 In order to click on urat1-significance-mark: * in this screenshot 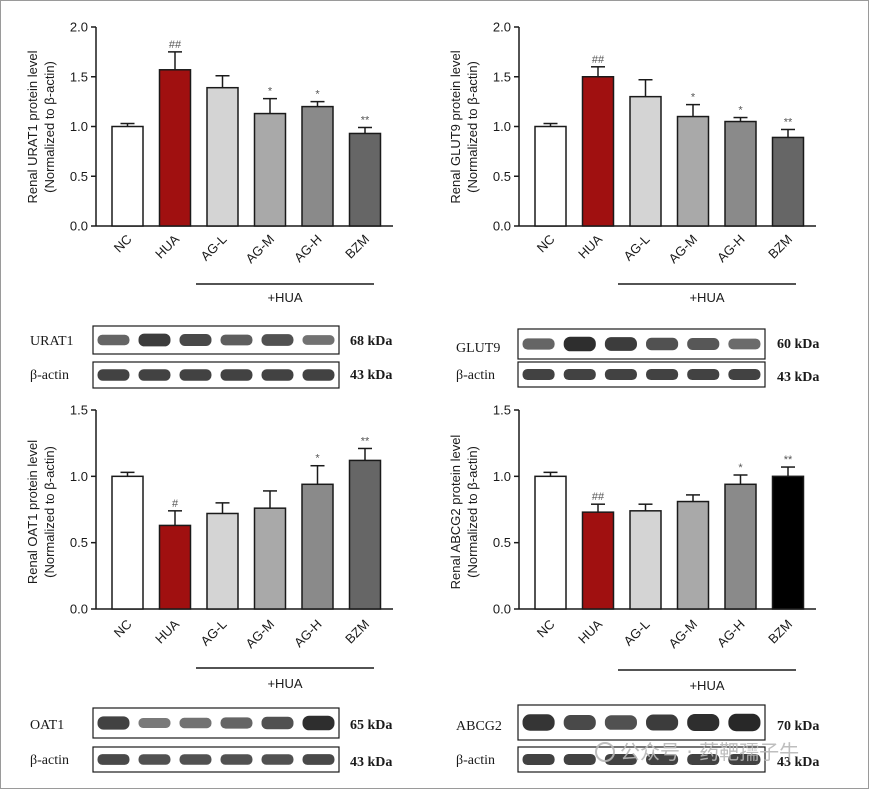, I will do `click(317, 95)`.